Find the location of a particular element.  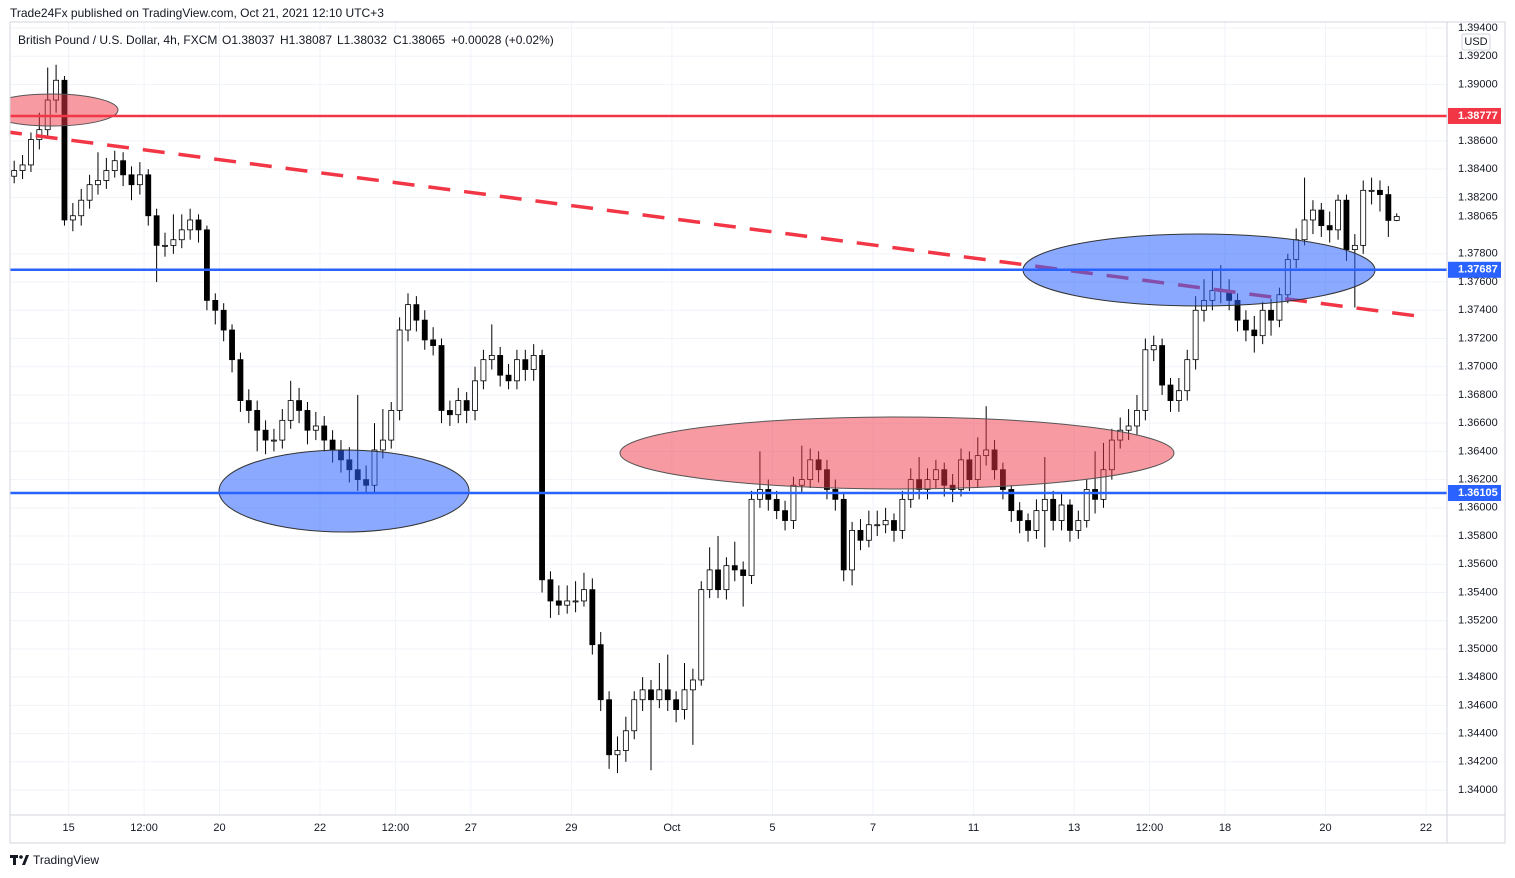

x-tick-label: 18 is located at coordinates (1225, 828).